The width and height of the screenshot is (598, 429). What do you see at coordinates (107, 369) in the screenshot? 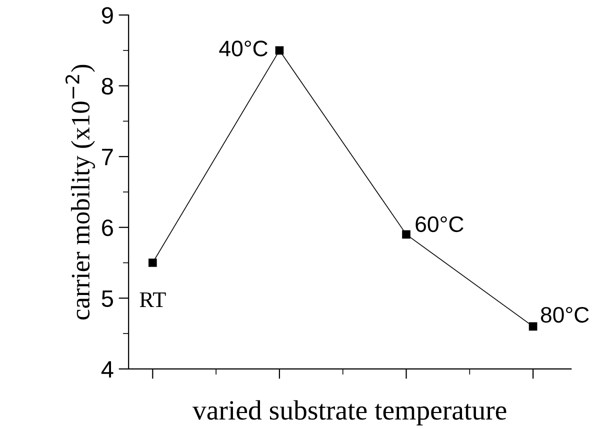
I see `y-tick-label: 4` at bounding box center [107, 369].